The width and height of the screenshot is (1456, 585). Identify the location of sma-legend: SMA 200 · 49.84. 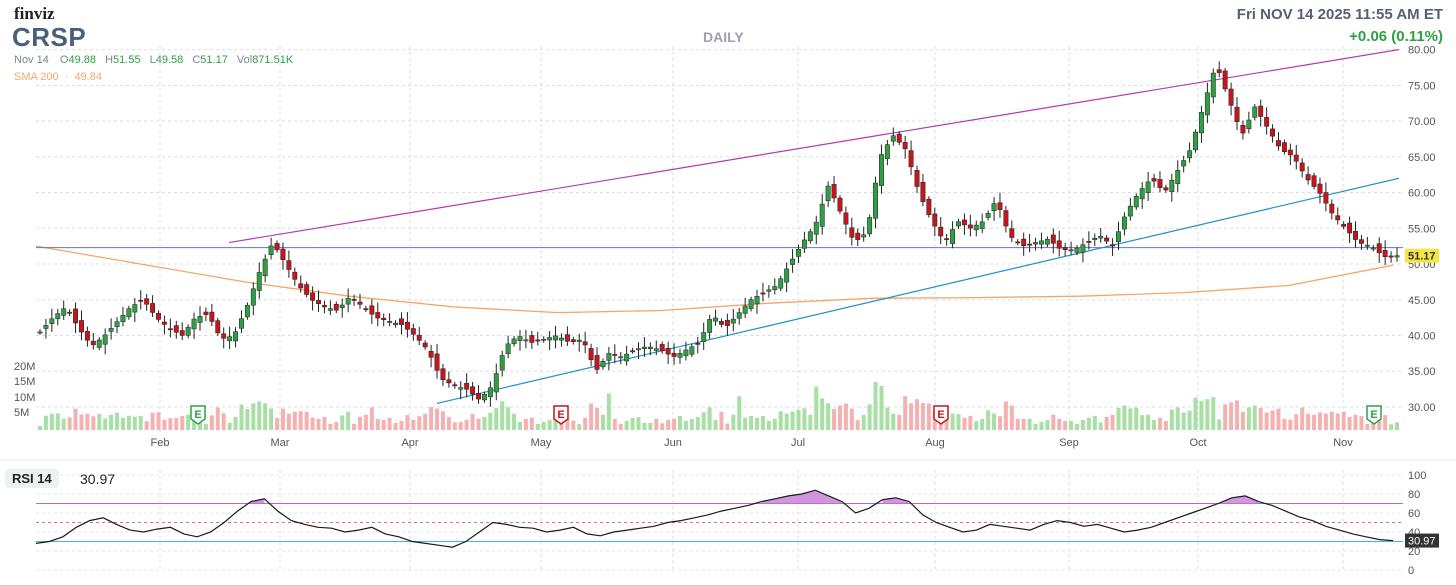
(58, 77).